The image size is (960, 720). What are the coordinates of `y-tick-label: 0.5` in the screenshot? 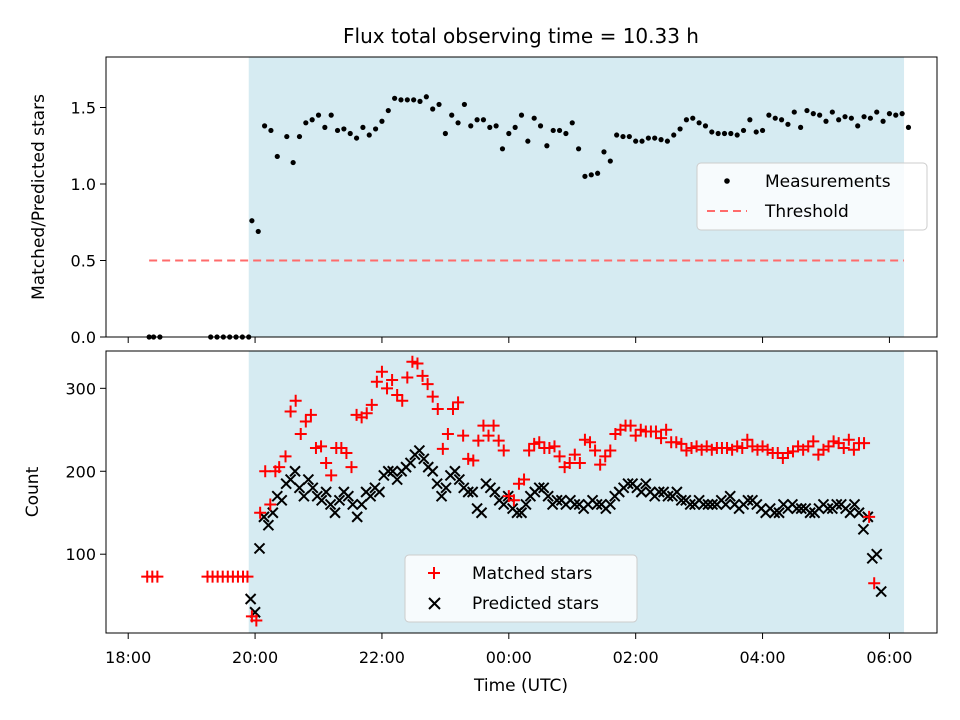 It's located at (83, 260).